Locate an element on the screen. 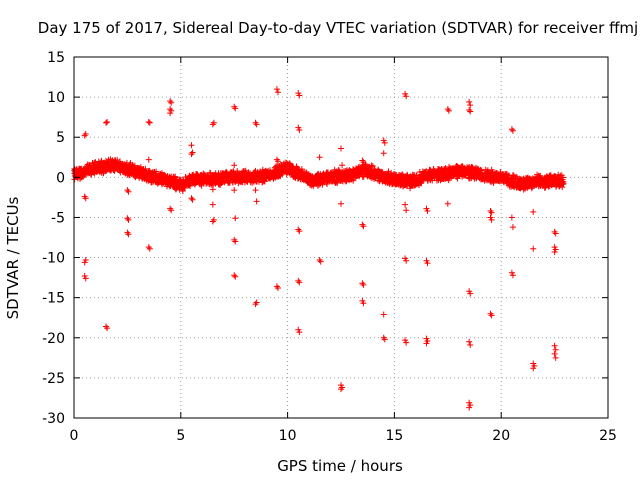 This screenshot has height=480, width=640. y-axis-label: SDTVAR / TECUs is located at coordinates (13, 257).